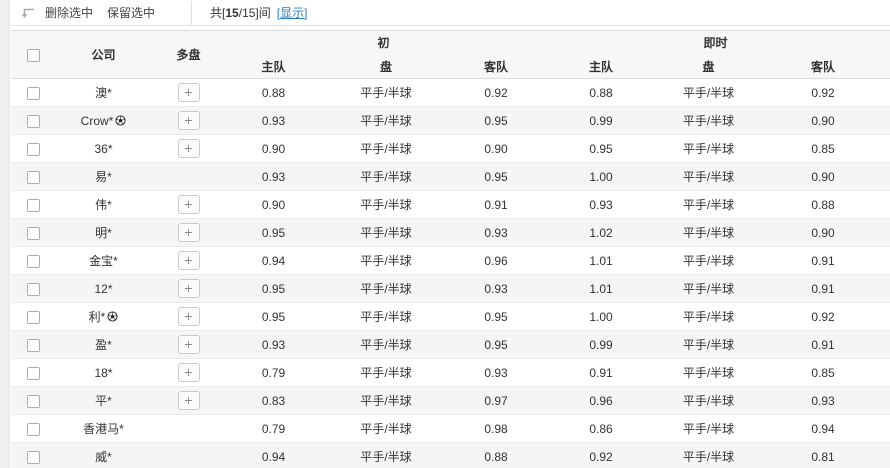 This screenshot has height=468, width=890. What do you see at coordinates (103, 372) in the screenshot?
I see `company-cell: 18*` at bounding box center [103, 372].